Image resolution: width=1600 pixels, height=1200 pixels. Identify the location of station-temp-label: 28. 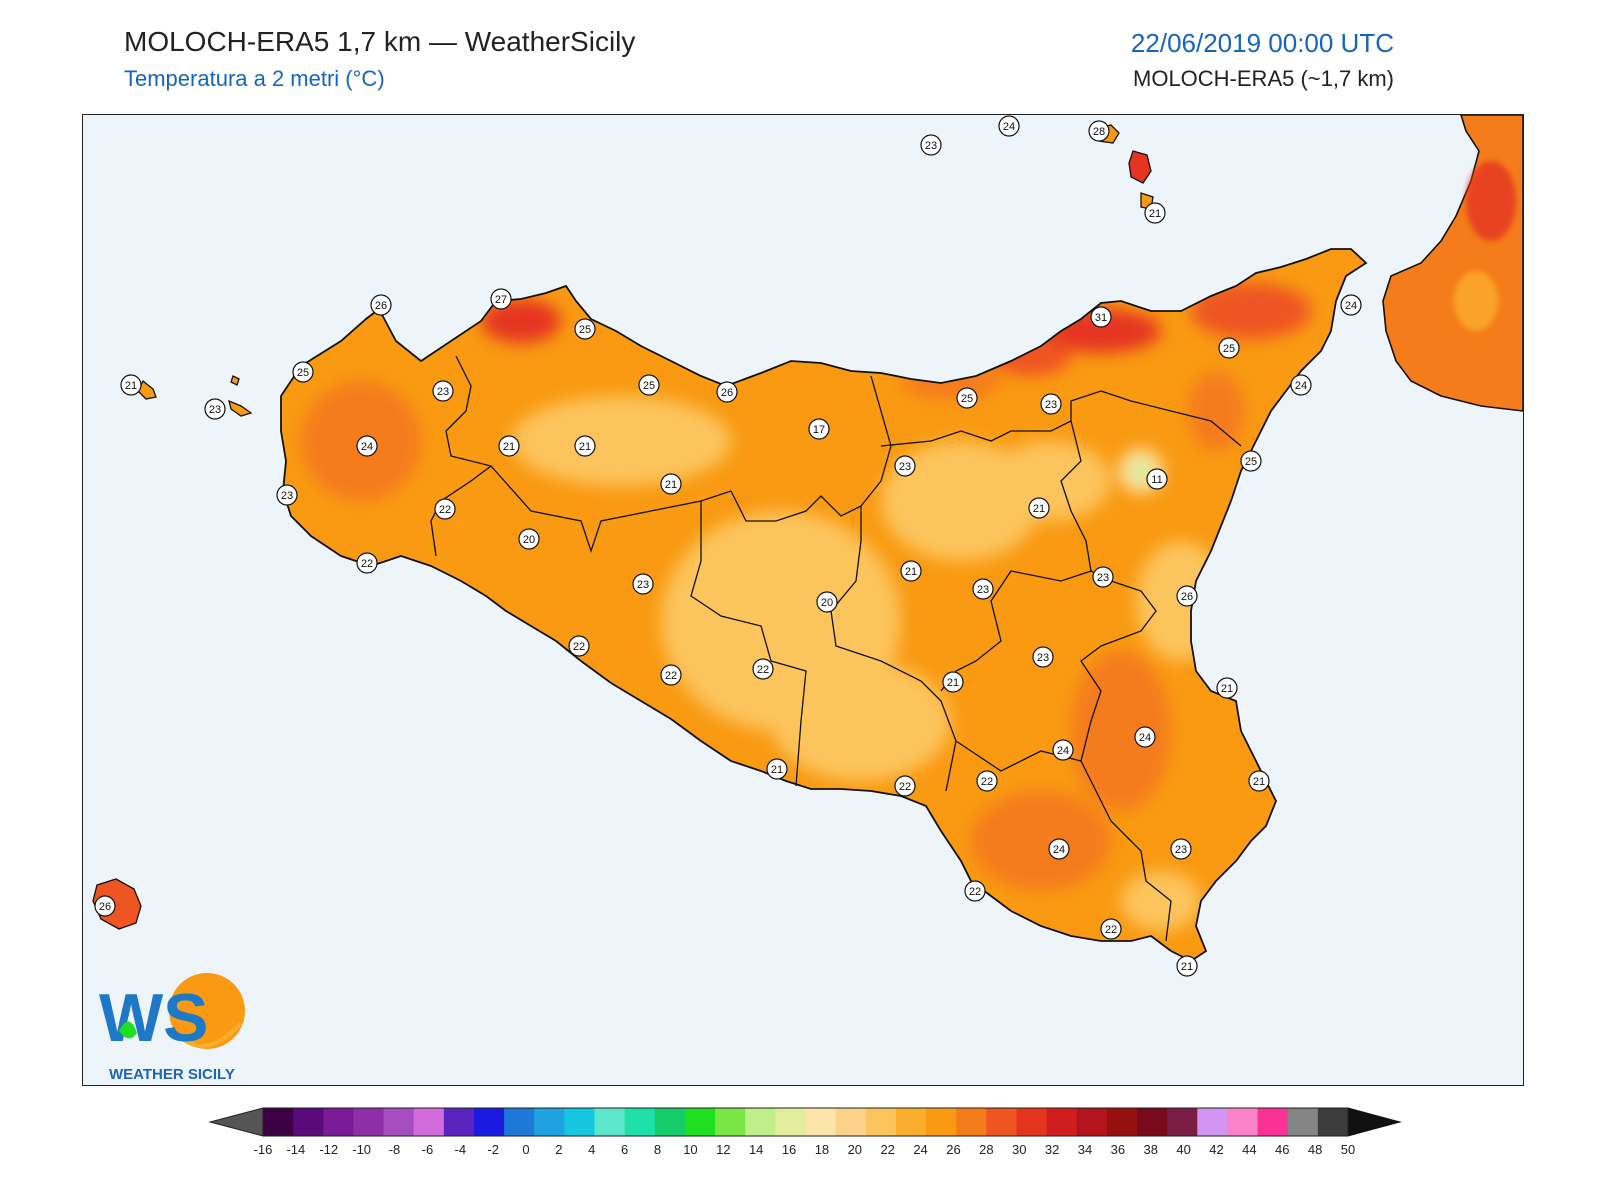
(1099, 132).